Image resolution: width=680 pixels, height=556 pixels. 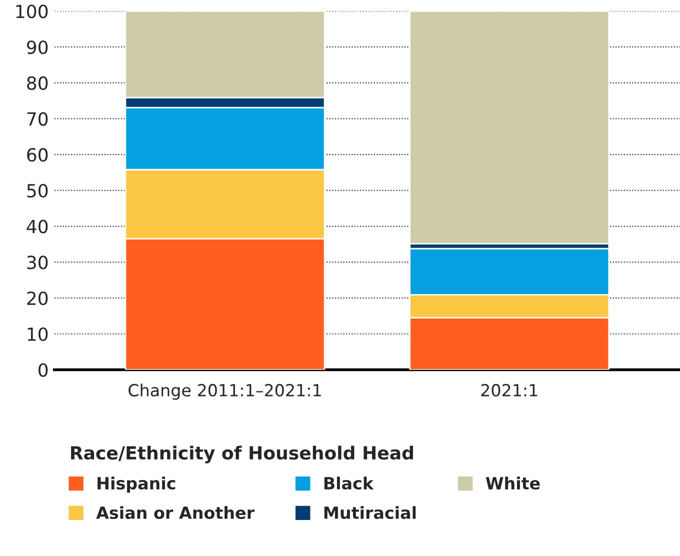 What do you see at coordinates (38, 334) in the screenshot?
I see `y-tick-label: 10` at bounding box center [38, 334].